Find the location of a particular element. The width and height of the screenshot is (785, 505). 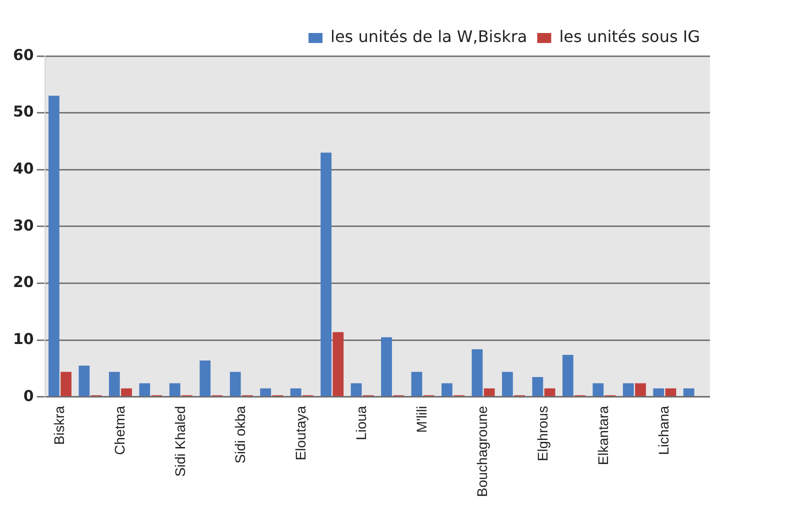

y-tick-label: 40 is located at coordinates (23, 169).